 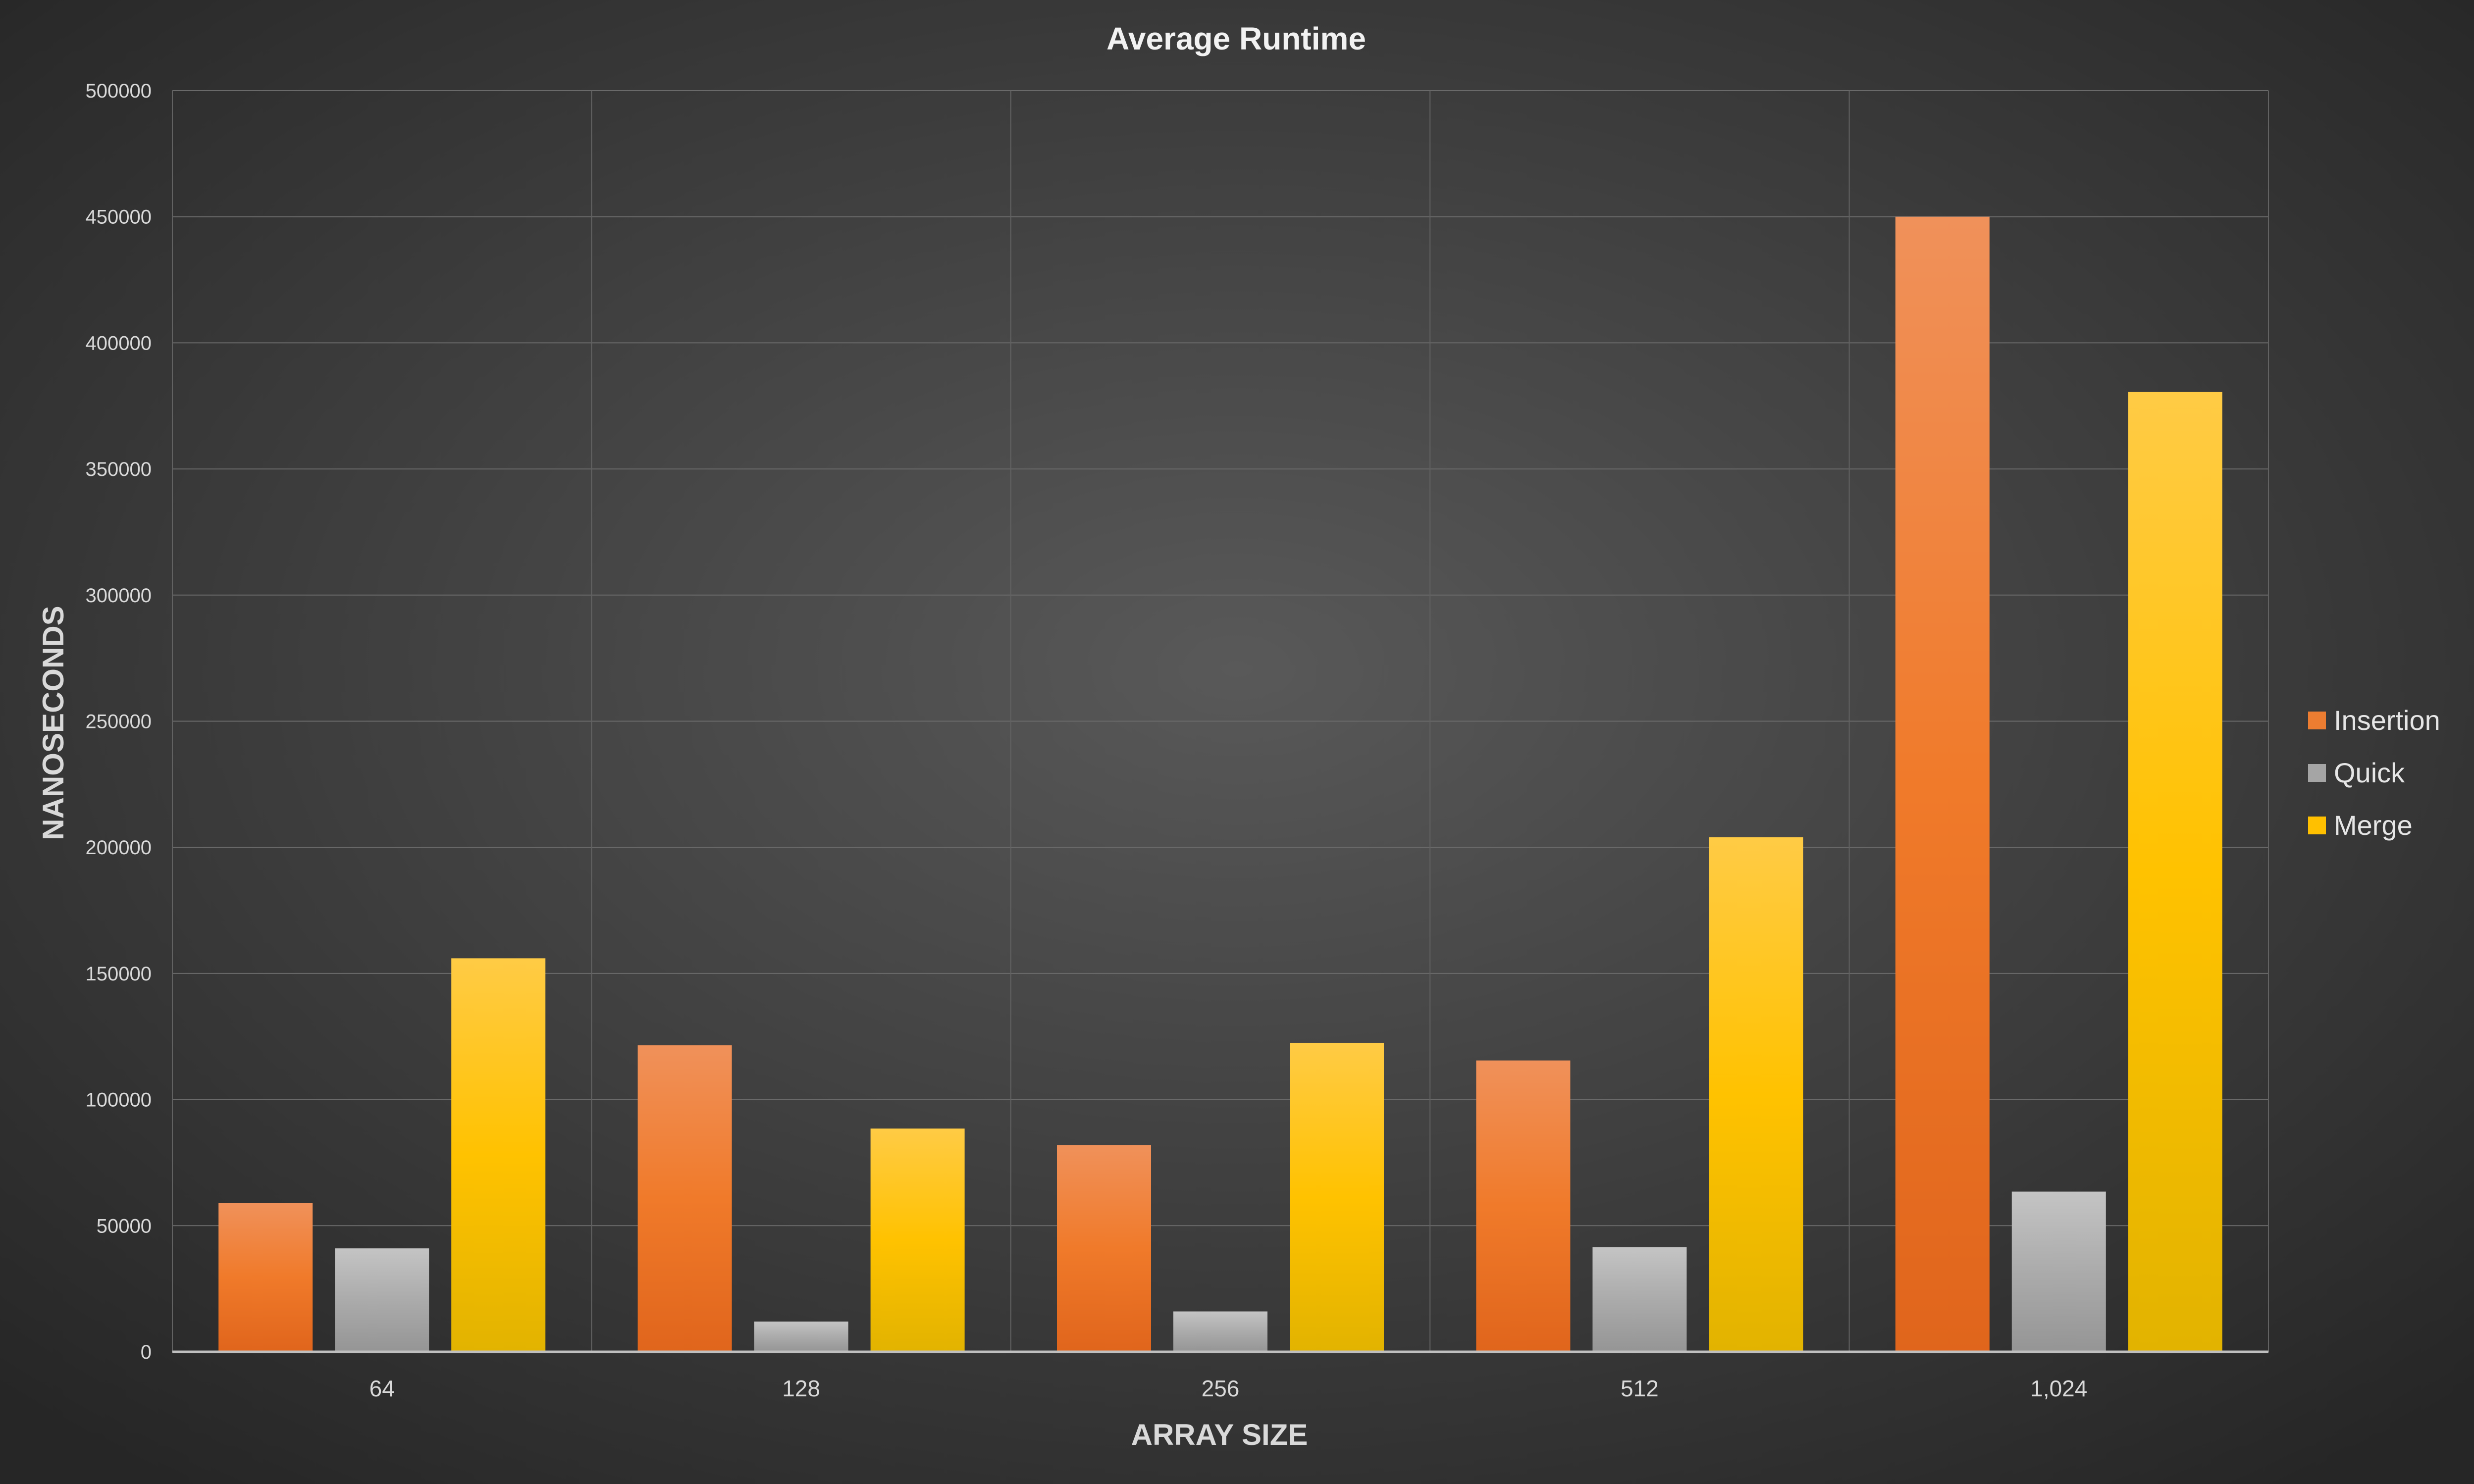 What do you see at coordinates (119, 1100) in the screenshot?
I see `y-tick-label: 100000` at bounding box center [119, 1100].